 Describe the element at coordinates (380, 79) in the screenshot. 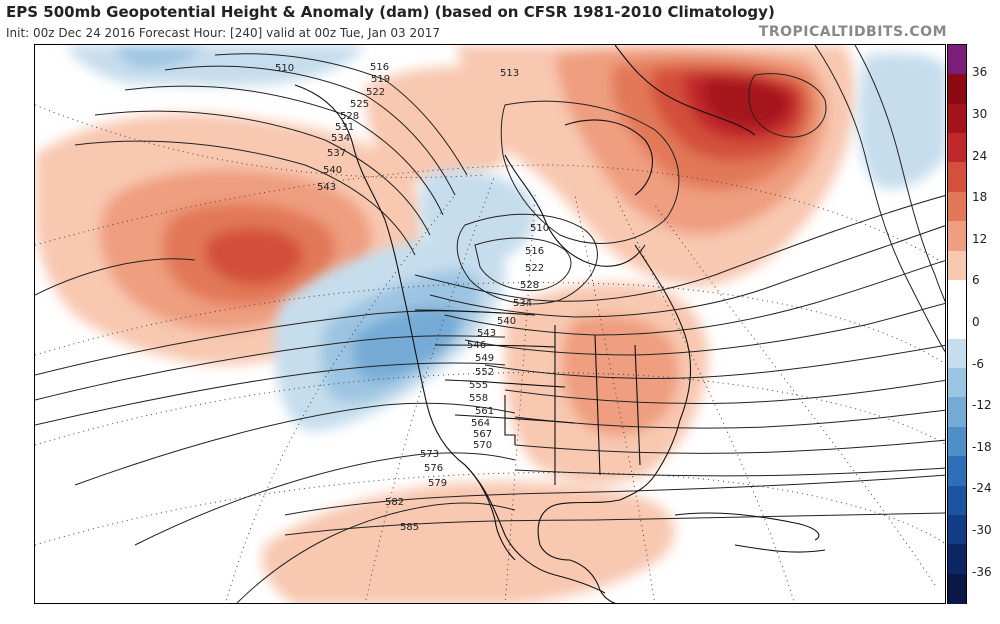

I see `contour-label: 519` at that location.